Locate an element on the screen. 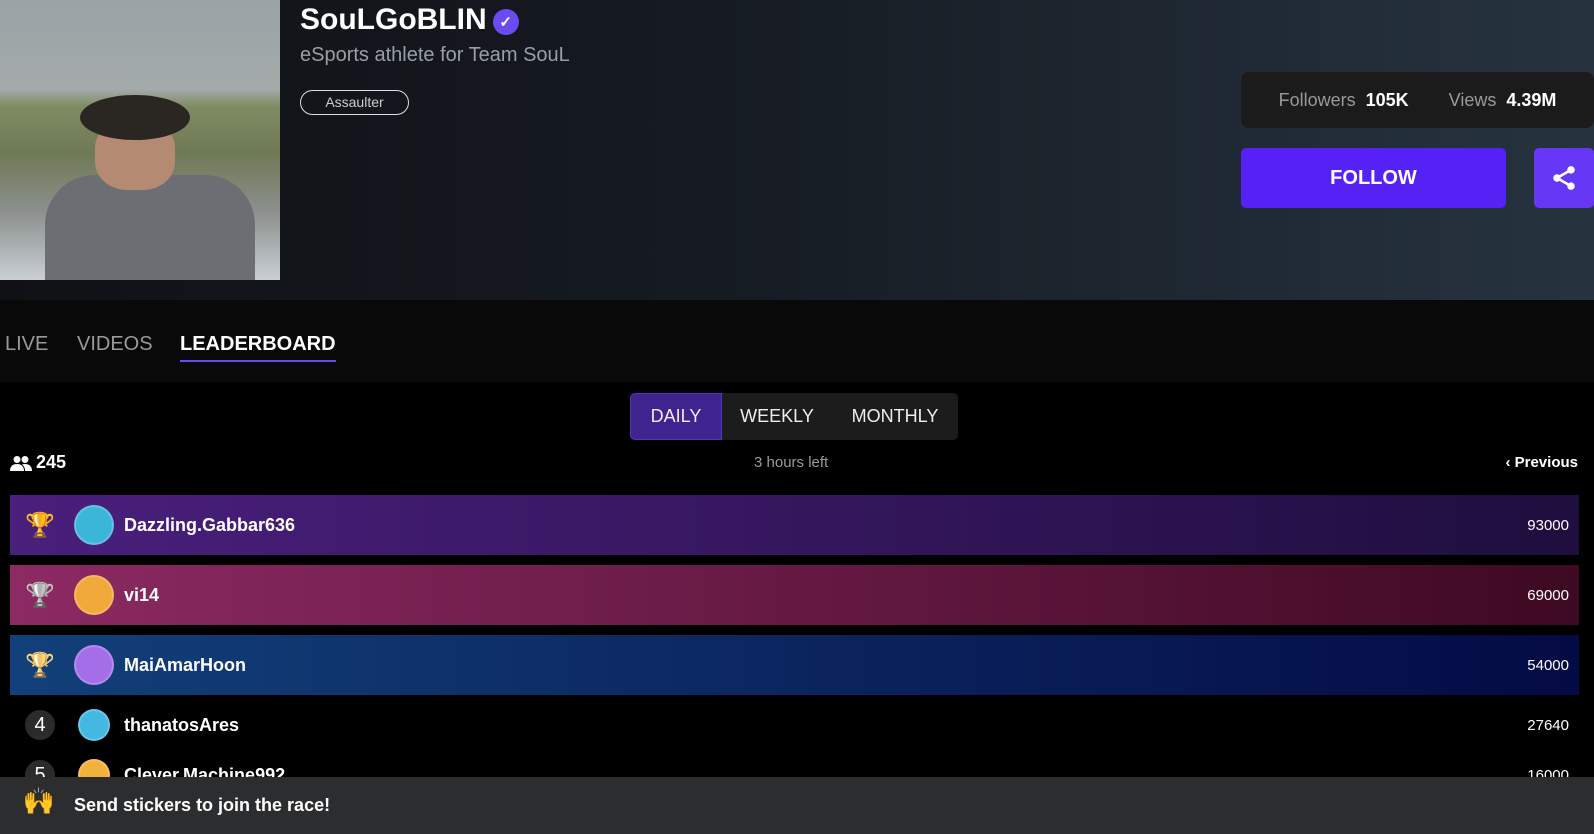  period-monthly: MONTHLY is located at coordinates (895, 416).